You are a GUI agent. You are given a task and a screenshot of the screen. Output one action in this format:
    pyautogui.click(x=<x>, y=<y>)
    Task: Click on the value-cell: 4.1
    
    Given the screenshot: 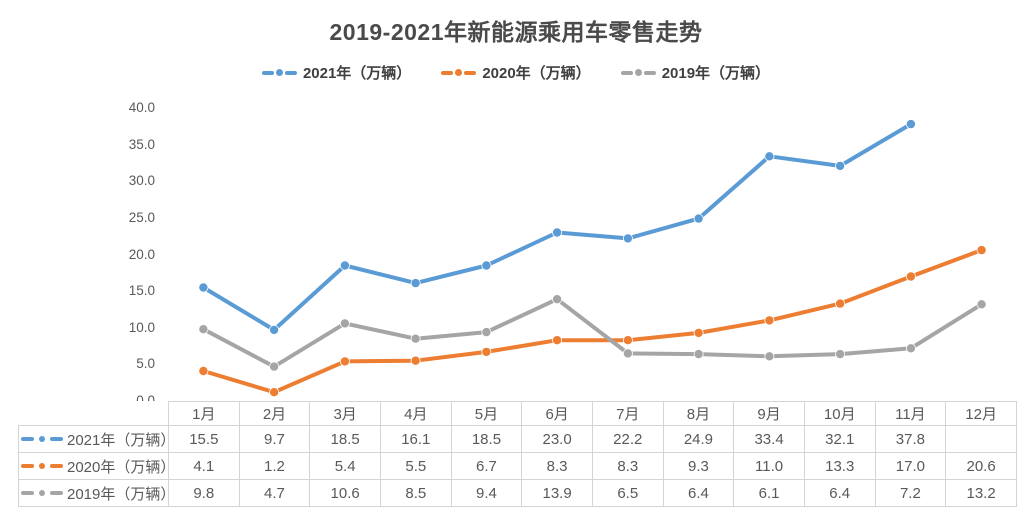 What is the action you would take?
    pyautogui.click(x=204, y=466)
    